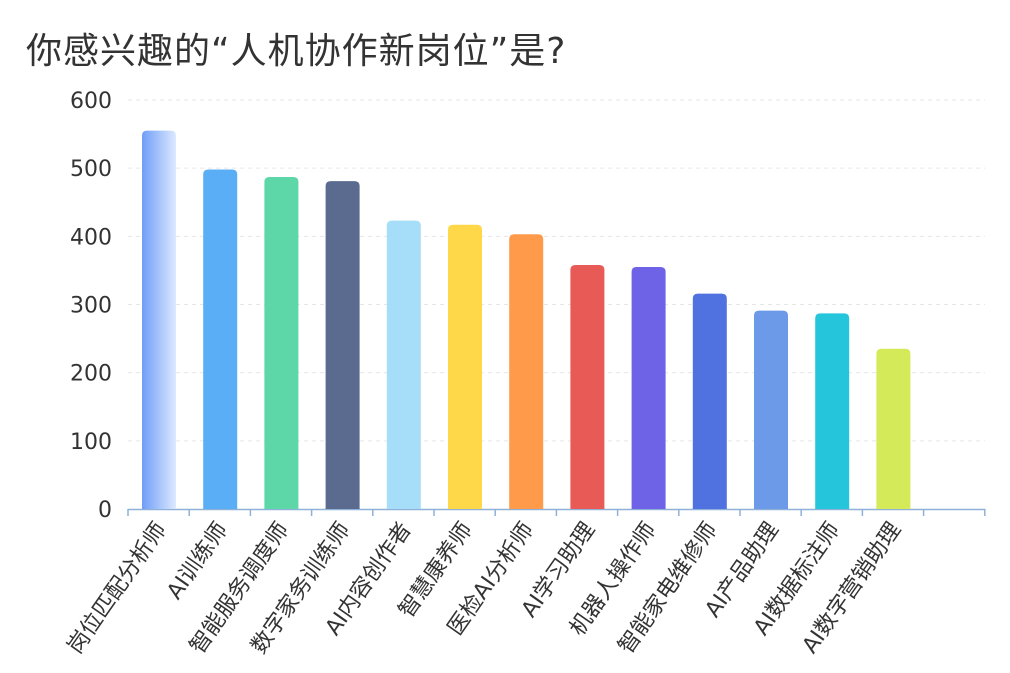 This screenshot has height=673, width=1010. What do you see at coordinates (105, 510) in the screenshot?
I see `y-tick-label: 0` at bounding box center [105, 510].